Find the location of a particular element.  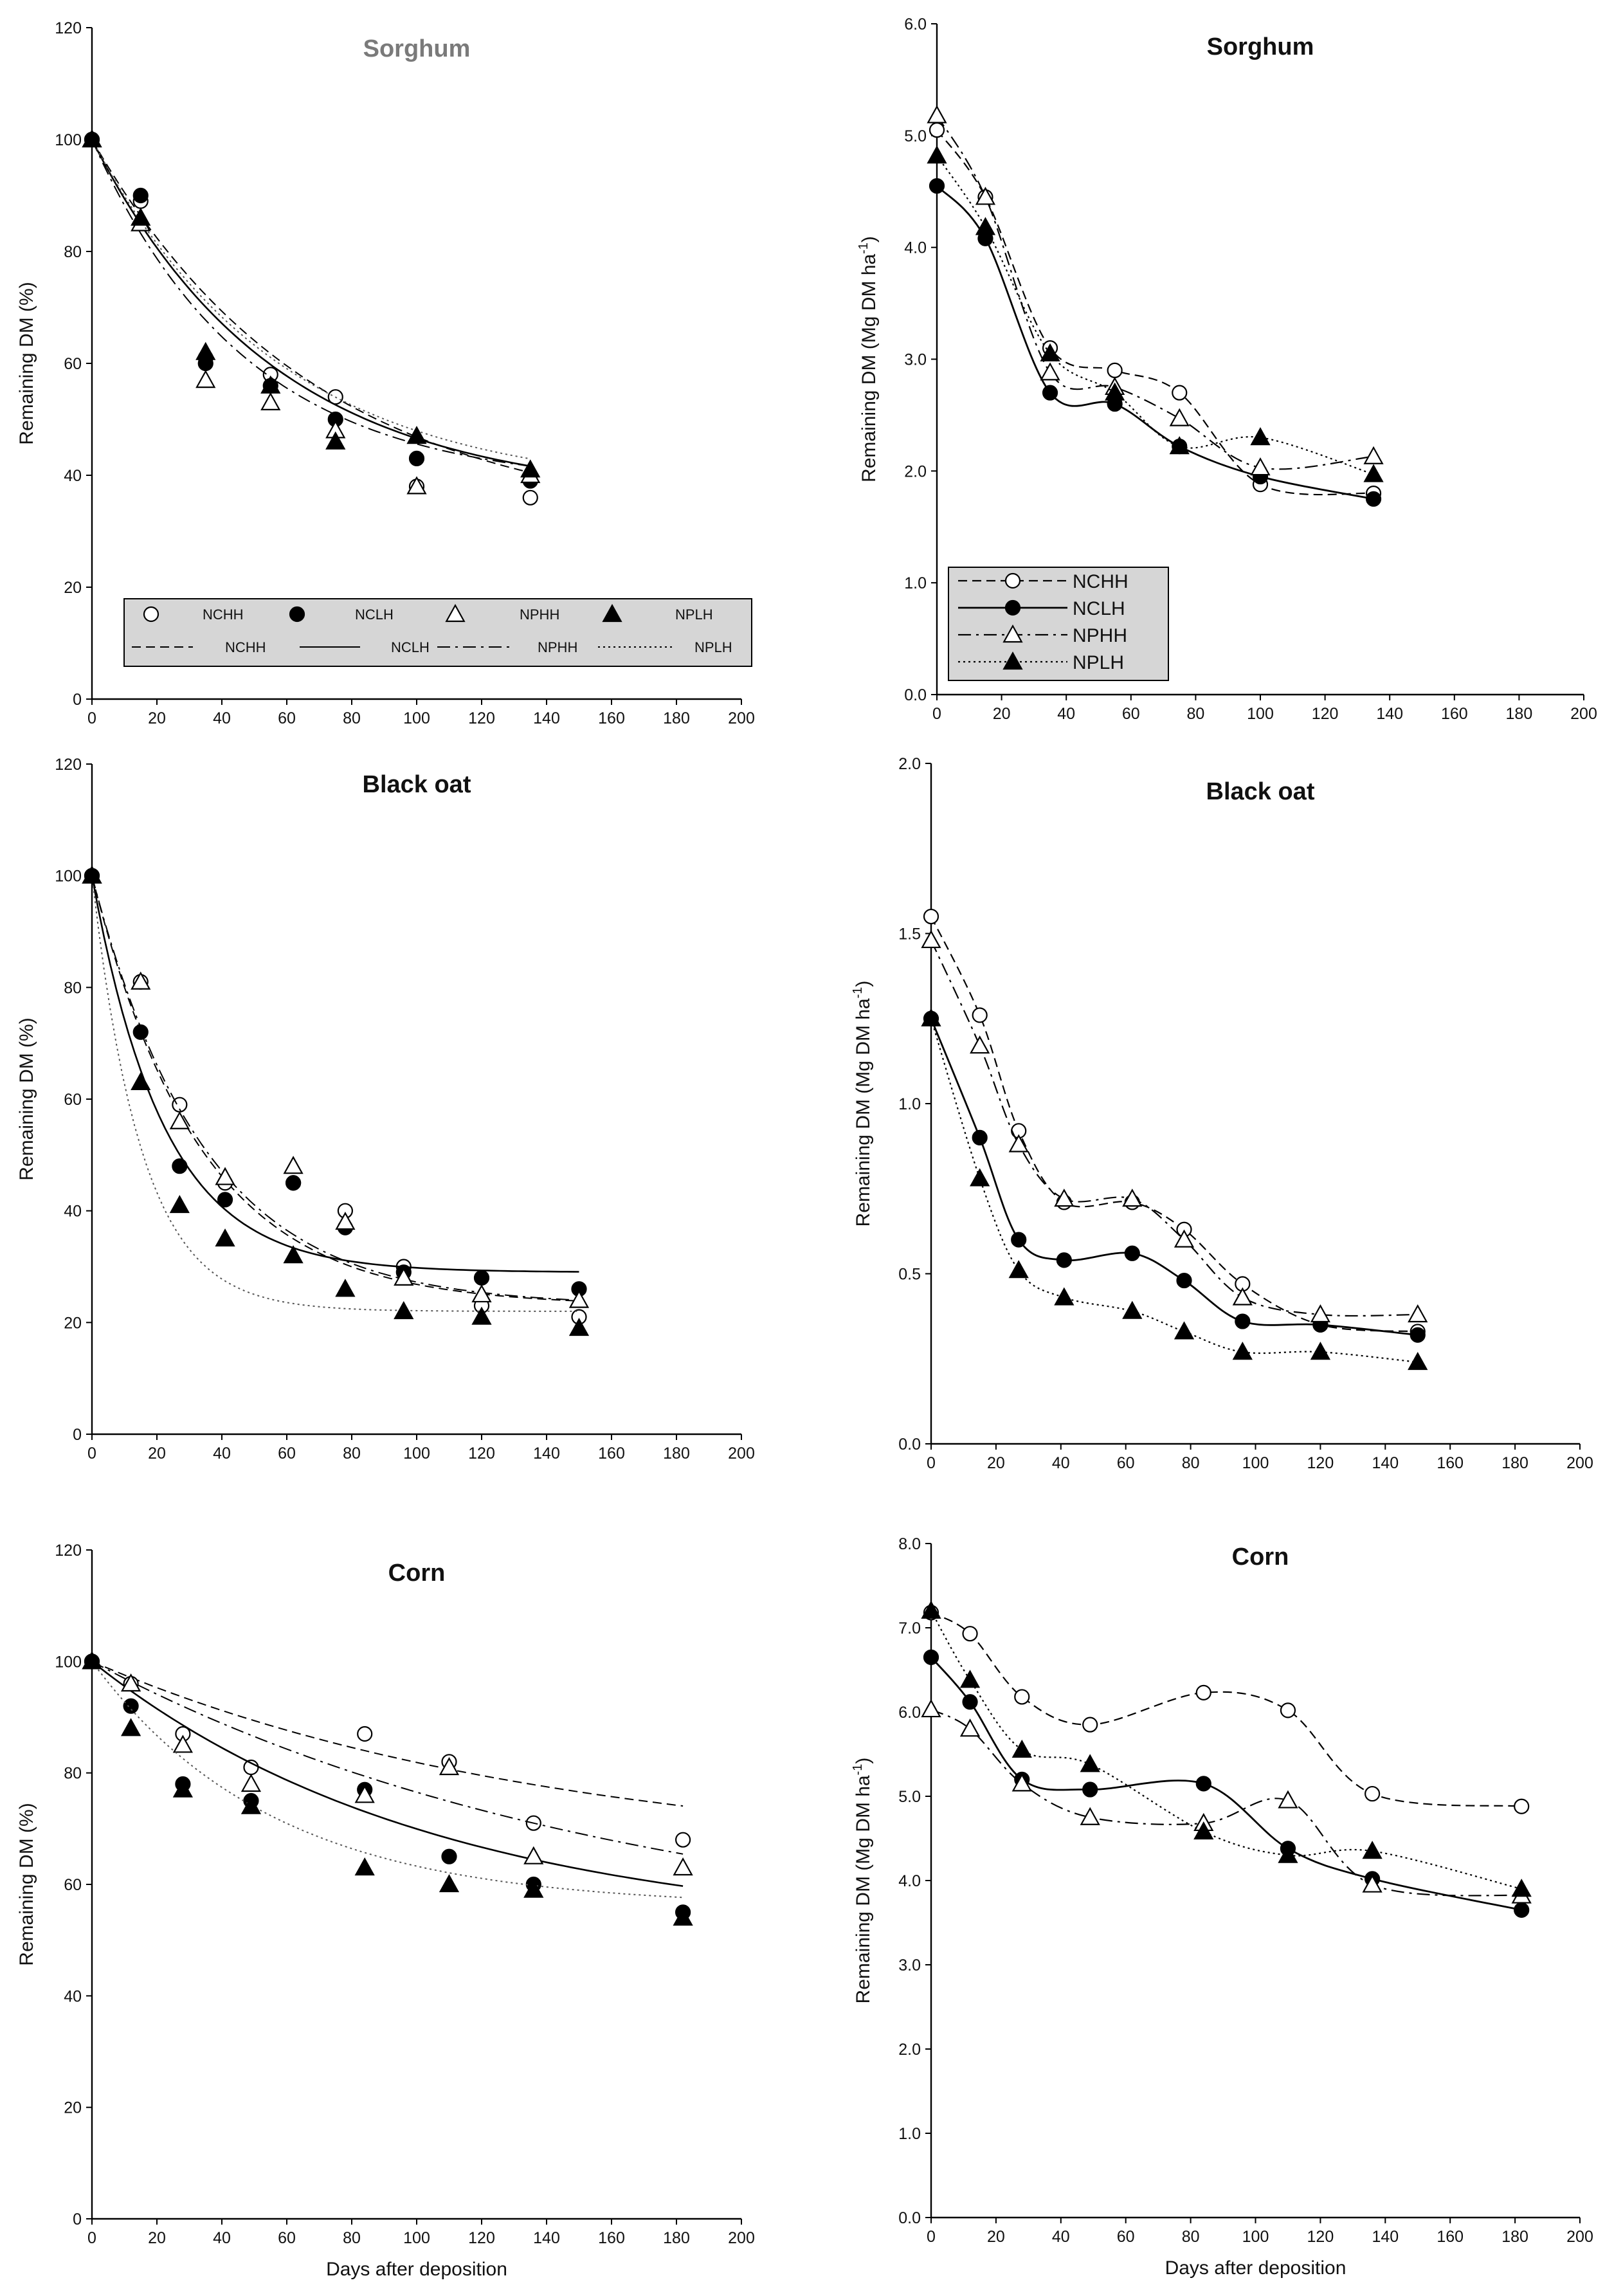

y-tick-label: 0.0 is located at coordinates (909, 2218).